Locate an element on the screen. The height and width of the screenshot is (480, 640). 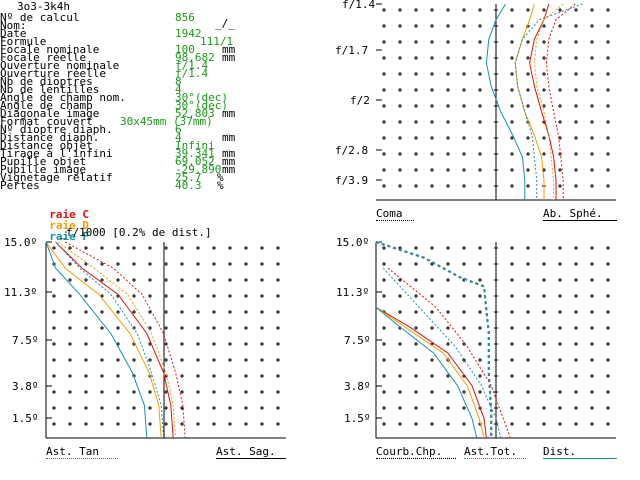
total-astigmatism-label: Ast.Tot. is located at coordinates (490, 451).